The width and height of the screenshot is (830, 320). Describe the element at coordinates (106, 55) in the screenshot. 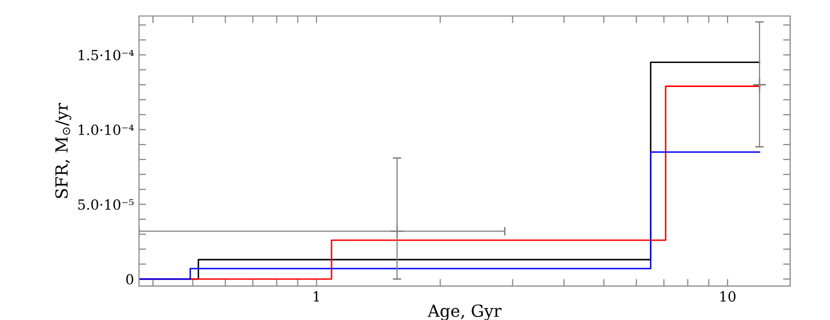

I see `y-tick-label: 1.5·10⁻⁴` at that location.